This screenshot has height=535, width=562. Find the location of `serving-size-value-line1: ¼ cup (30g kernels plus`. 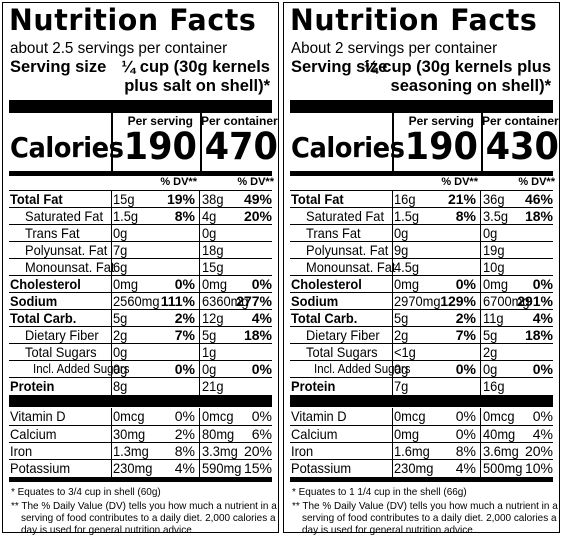

serving-size-value-line1: ¼ cup (30g kernels plus is located at coordinates (457, 67).